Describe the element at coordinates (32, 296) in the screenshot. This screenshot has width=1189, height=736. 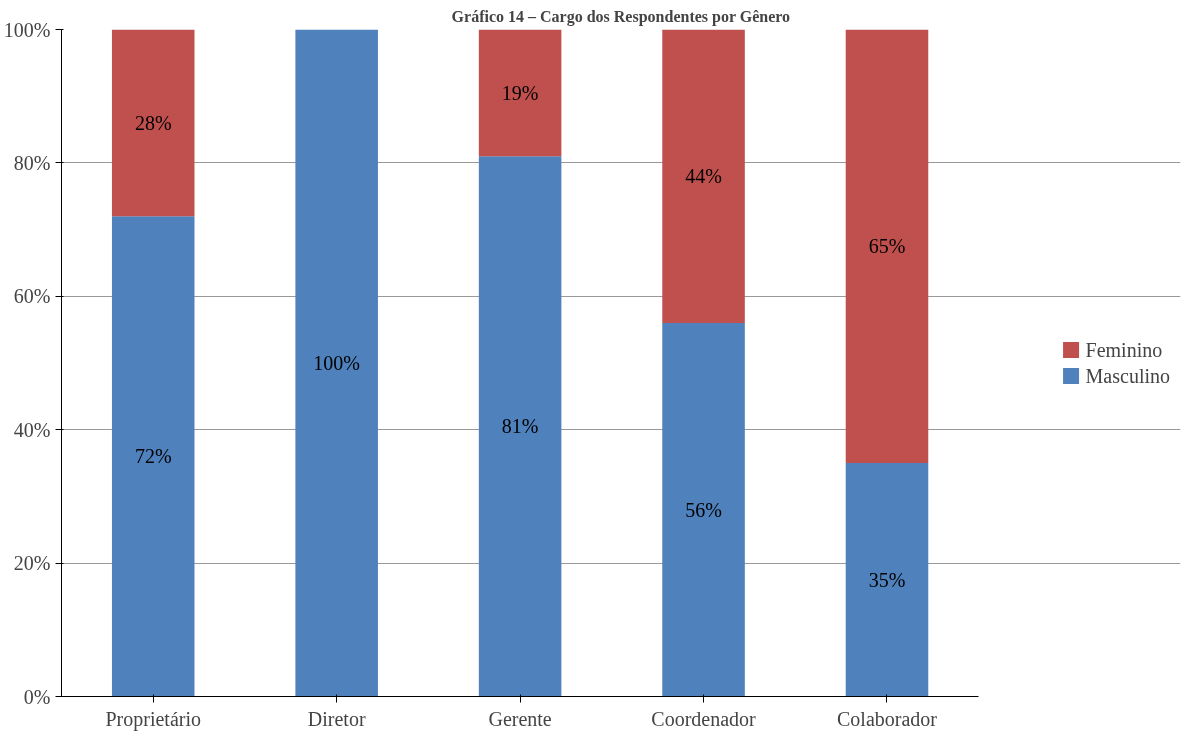
I see `y-tick-label: 60%` at that location.